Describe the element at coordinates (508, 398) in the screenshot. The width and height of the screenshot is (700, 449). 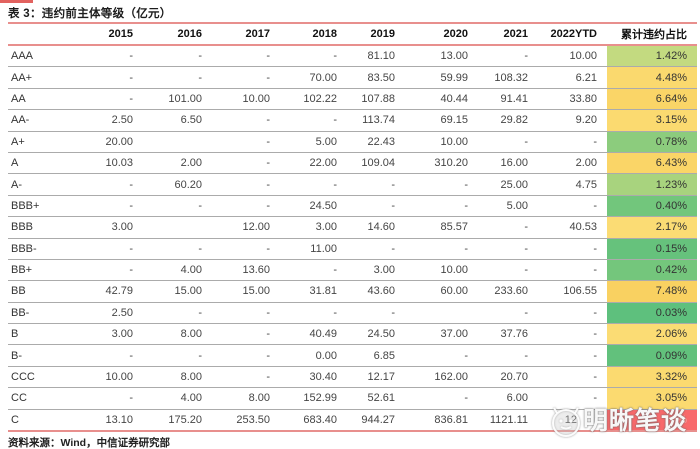
I see `value-cell: 6.00` at that location.